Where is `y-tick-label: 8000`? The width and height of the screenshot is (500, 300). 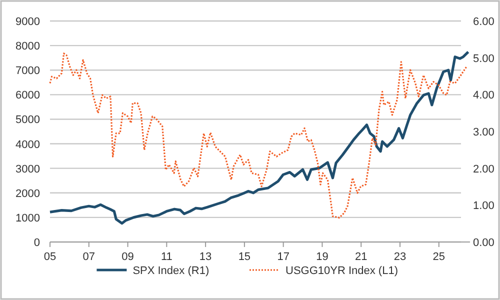
y-tick-label: 8000 is located at coordinates (28, 46).